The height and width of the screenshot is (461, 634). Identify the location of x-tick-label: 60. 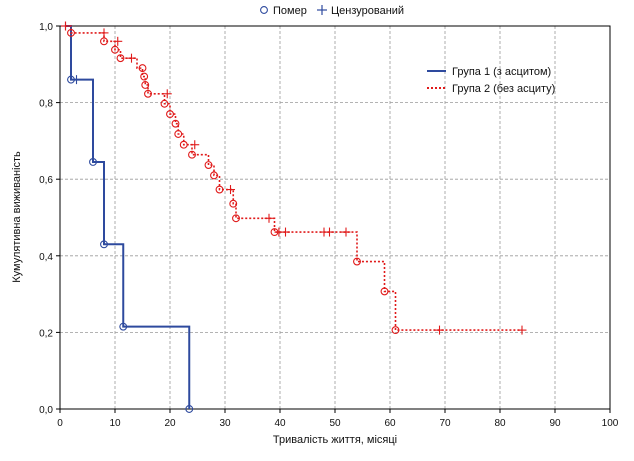
(390, 423).